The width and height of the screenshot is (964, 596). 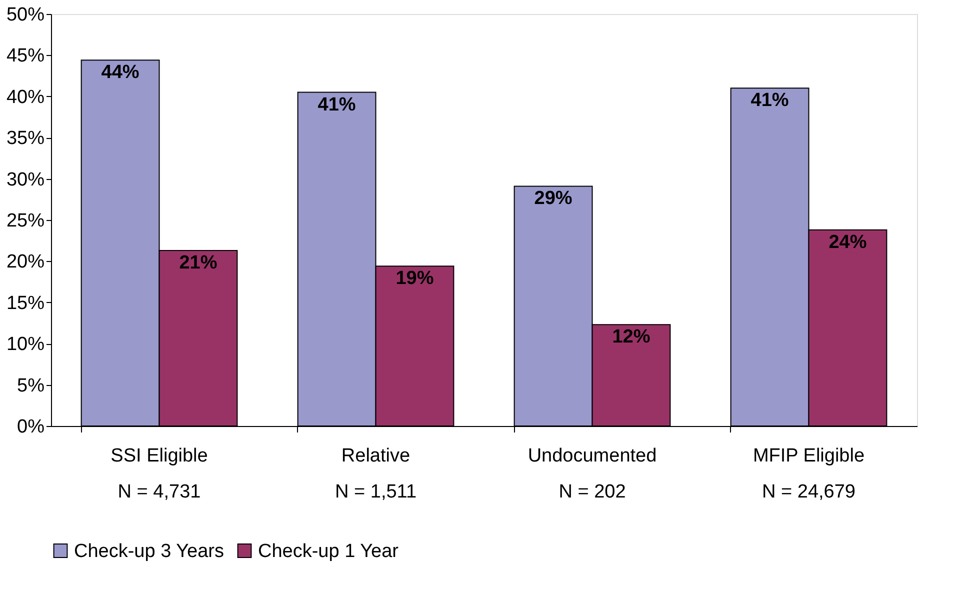 What do you see at coordinates (25, 262) in the screenshot?
I see `y-tick-label: 20%` at bounding box center [25, 262].